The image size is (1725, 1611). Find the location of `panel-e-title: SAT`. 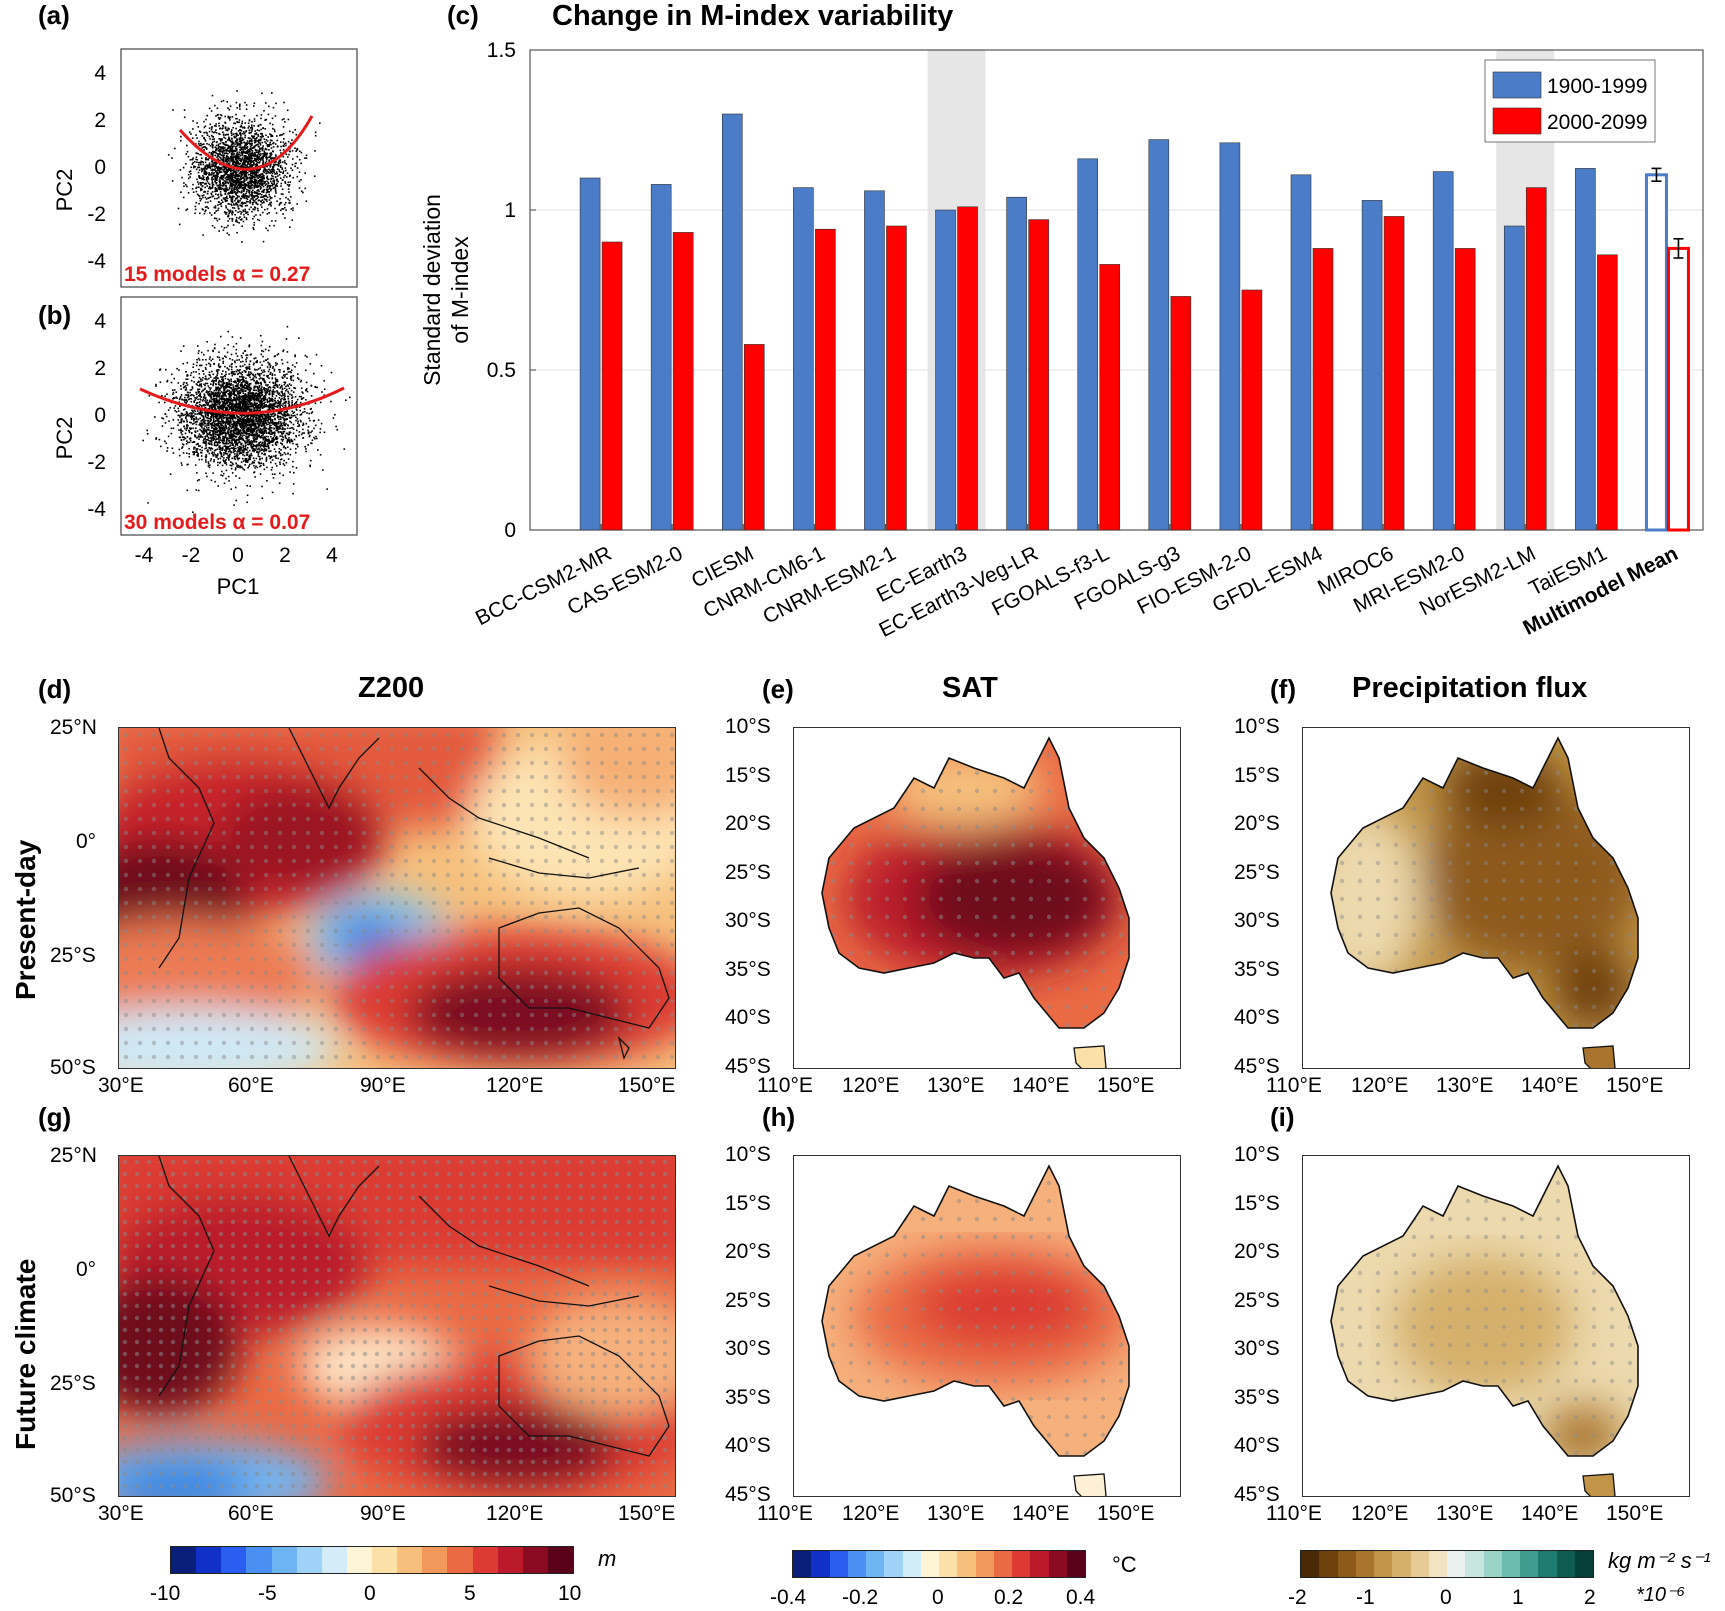

panel-e-title: SAT is located at coordinates (970, 688).